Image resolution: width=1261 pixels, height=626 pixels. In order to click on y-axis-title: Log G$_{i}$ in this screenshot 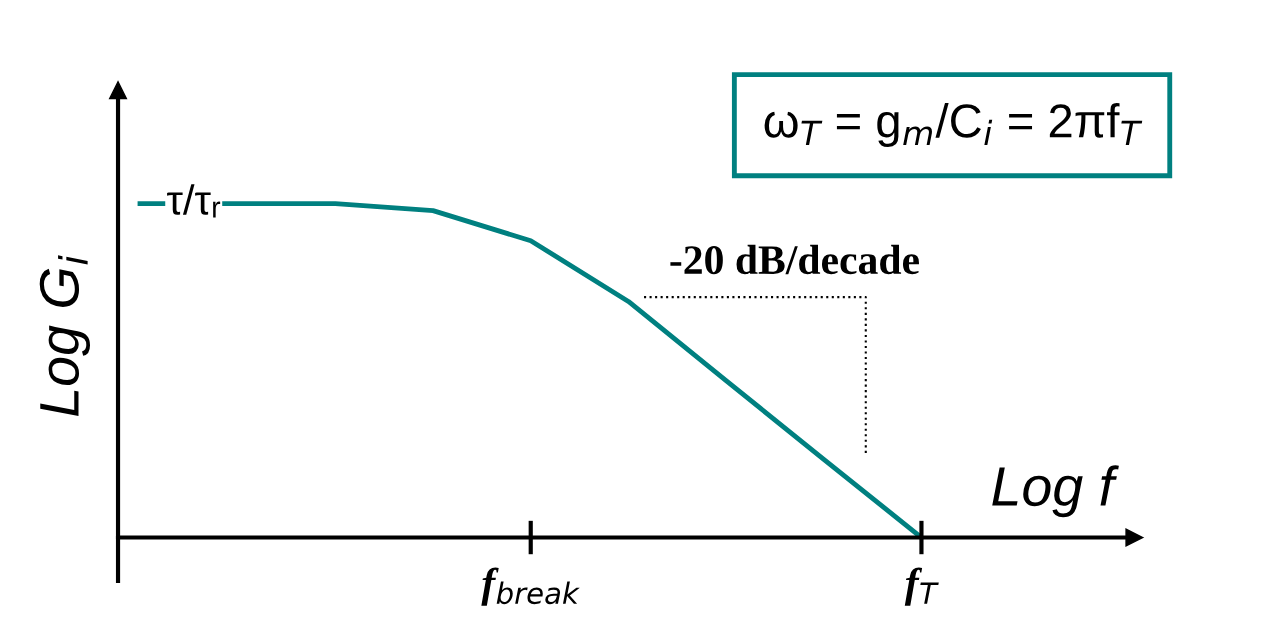, I will do `click(65, 336)`.